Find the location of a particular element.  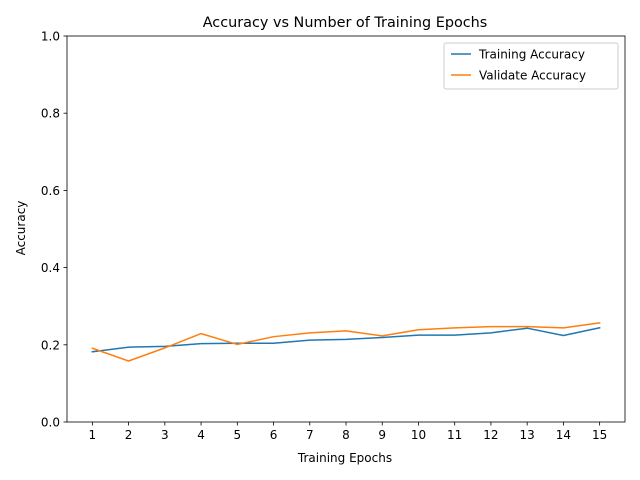

y-tick-label: 0.2 is located at coordinates (50, 345).